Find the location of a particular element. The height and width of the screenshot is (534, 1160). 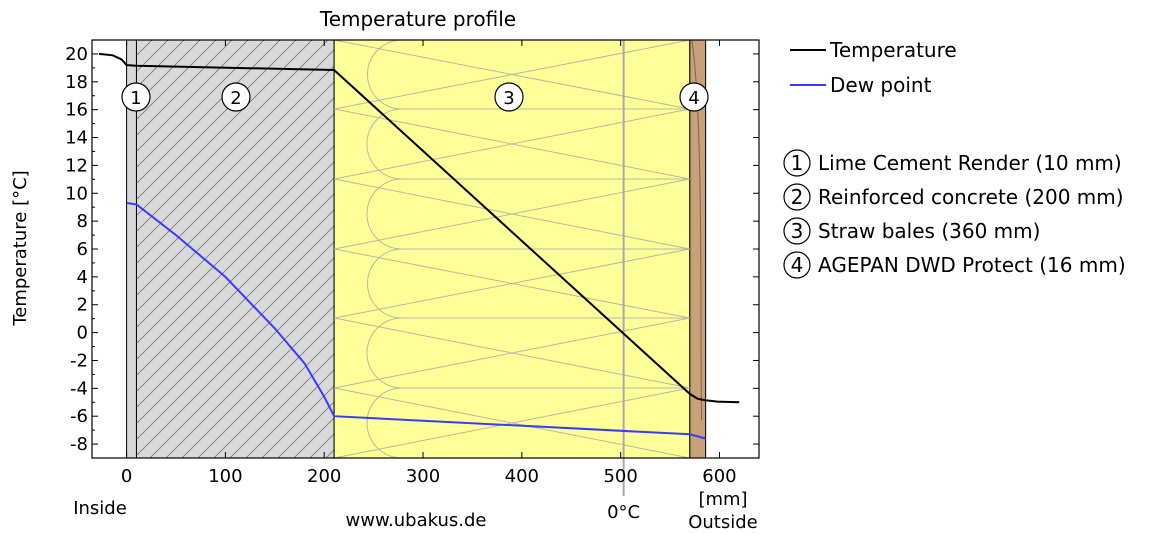

layer-4-band is located at coordinates (697, 249).